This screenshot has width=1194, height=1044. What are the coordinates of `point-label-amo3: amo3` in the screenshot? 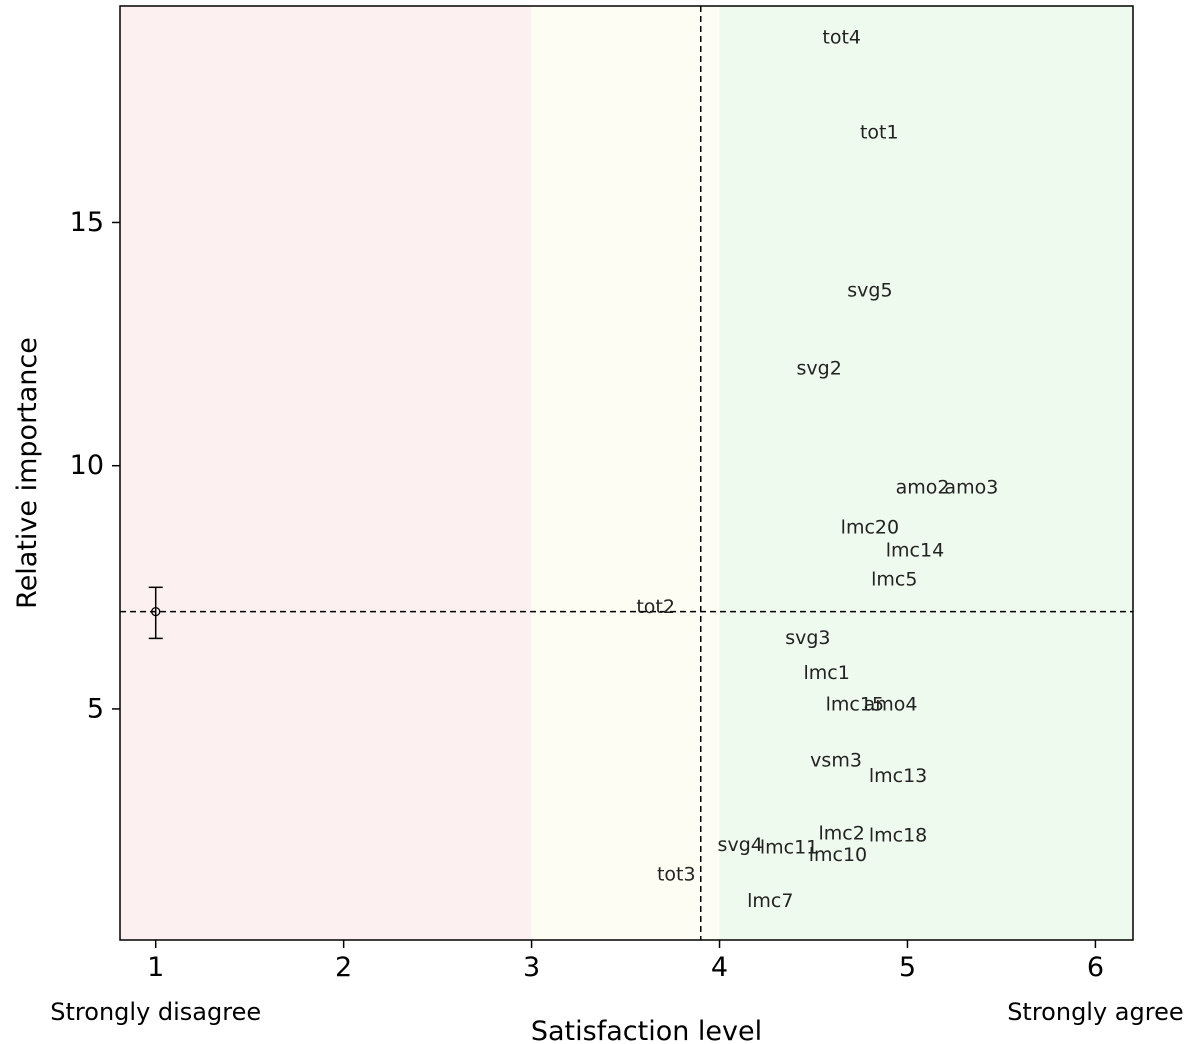 It's located at (971, 488).